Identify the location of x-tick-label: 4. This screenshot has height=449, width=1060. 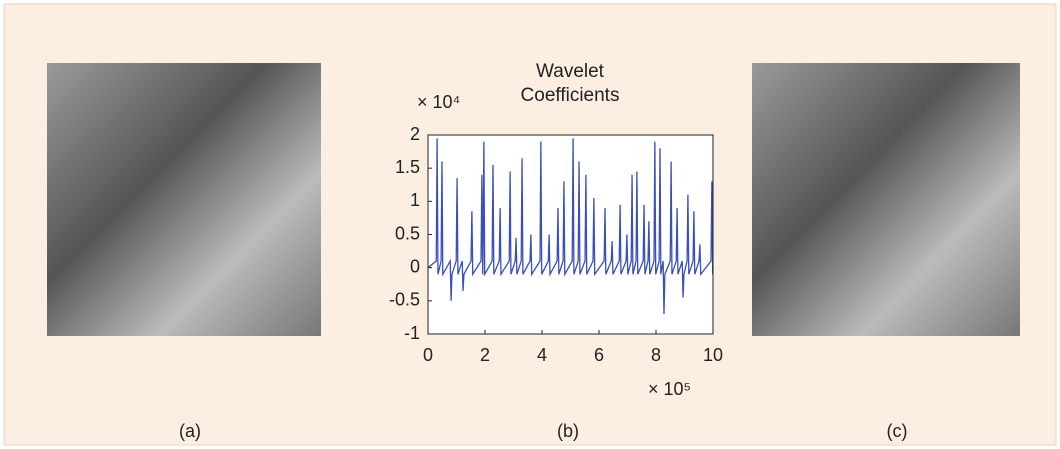
(542, 355).